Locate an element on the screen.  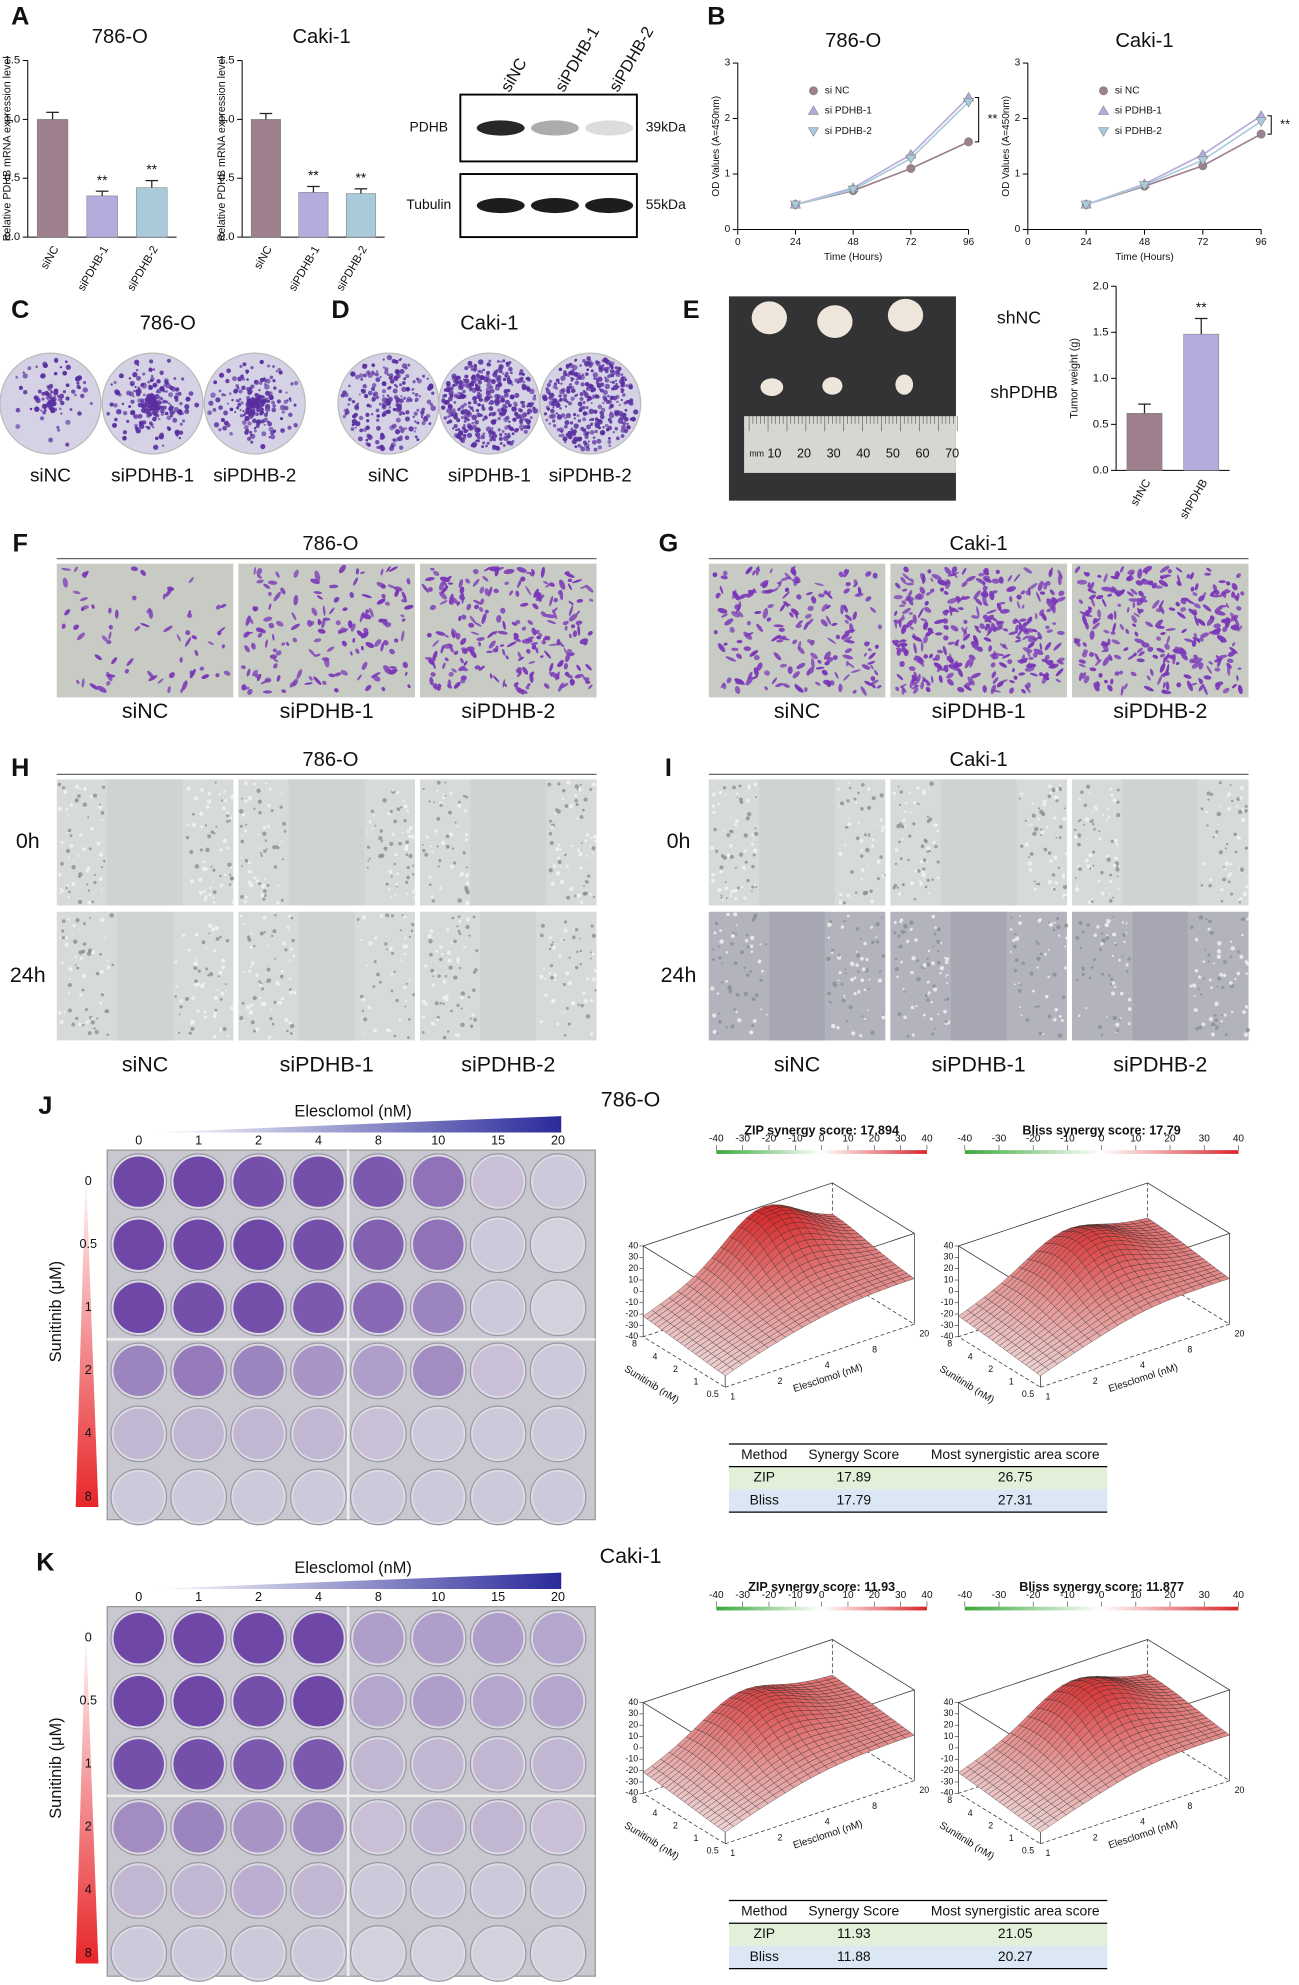
marker is located at coordinates (1261, 122).